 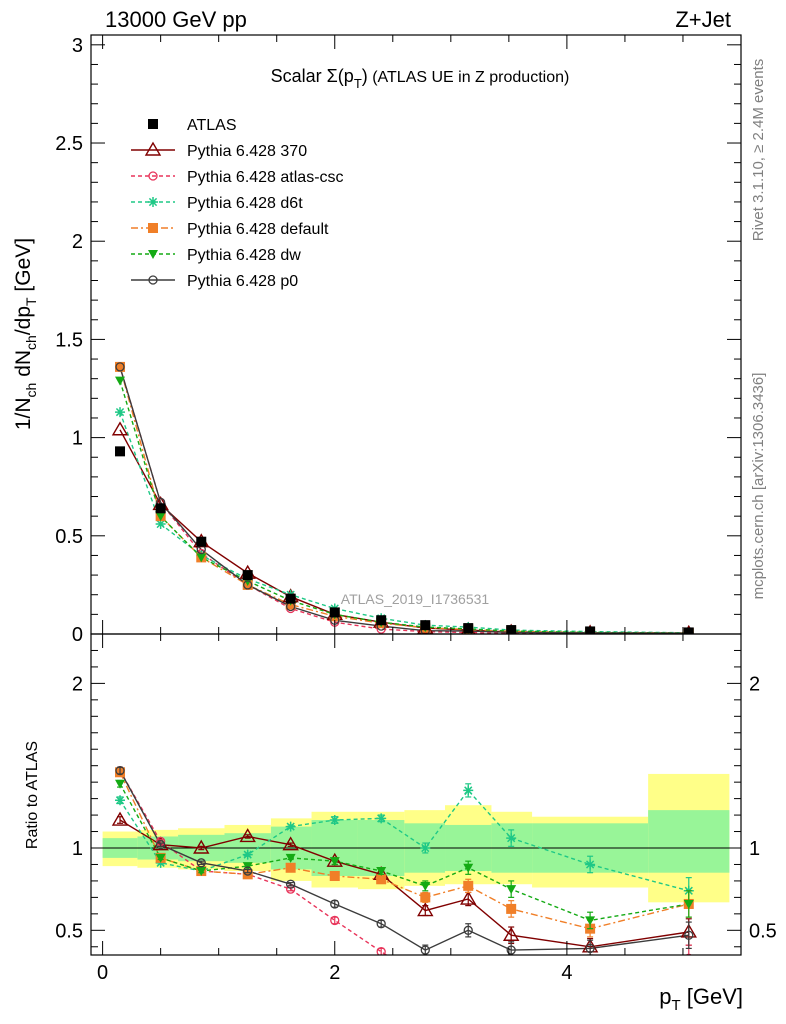 What do you see at coordinates (312, 76) in the screenshot?
I see `plot-title-main: Scalar Σ(p` at bounding box center [312, 76].